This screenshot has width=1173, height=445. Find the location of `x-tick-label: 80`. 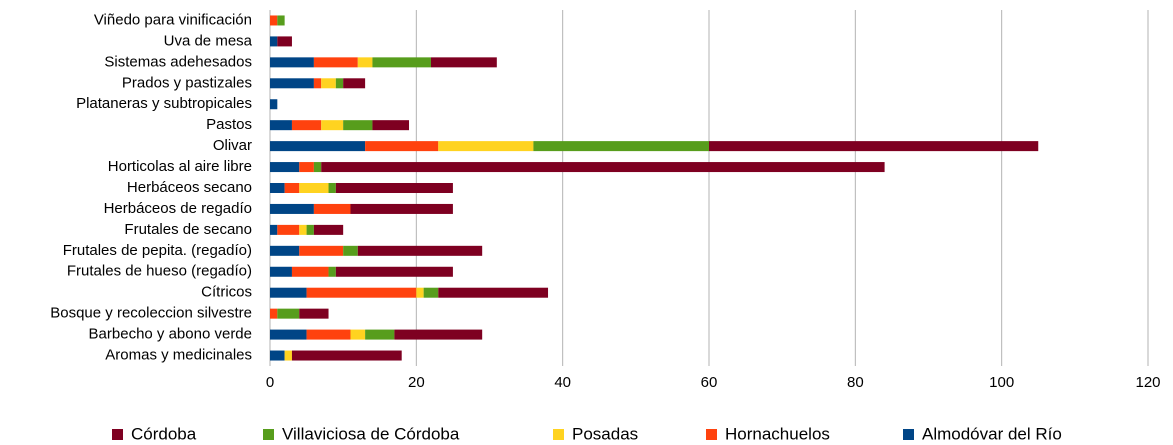

x-tick-label: 80 is located at coordinates (855, 382).